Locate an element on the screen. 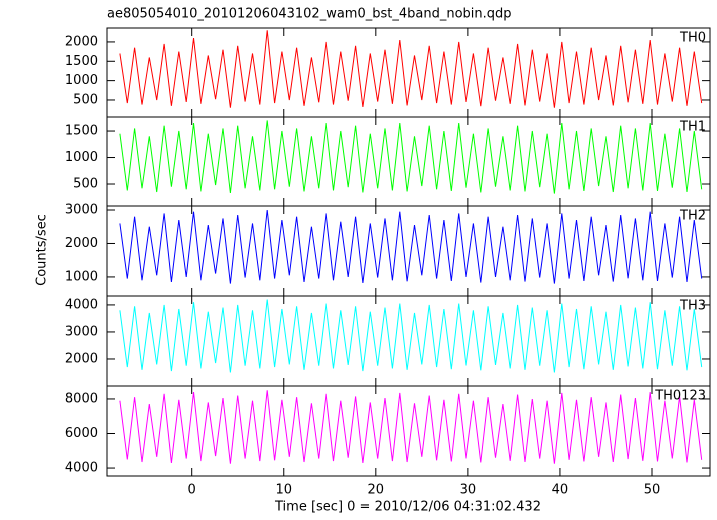 This screenshot has width=717, height=520. x-tick-label: 20 is located at coordinates (376, 490).